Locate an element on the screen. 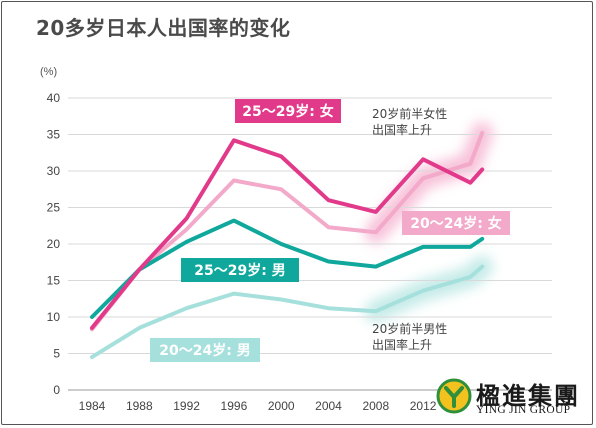 Image resolution: width=596 pixels, height=428 pixels. y-tick-label: 0 is located at coordinates (56, 390).